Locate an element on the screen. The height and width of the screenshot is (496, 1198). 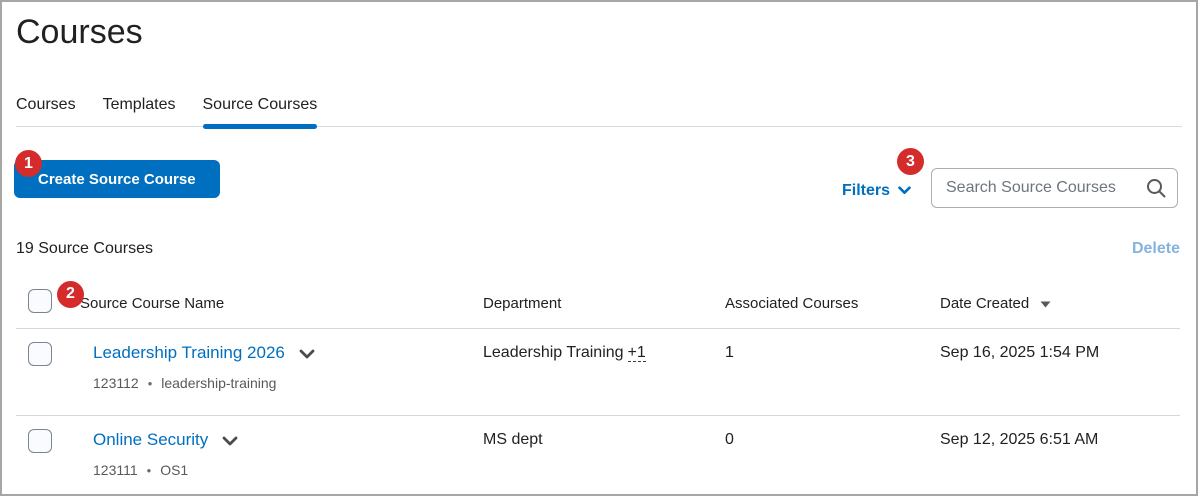
course-name-cell: Online Security 123111 • OS1 is located at coordinates (288, 447).